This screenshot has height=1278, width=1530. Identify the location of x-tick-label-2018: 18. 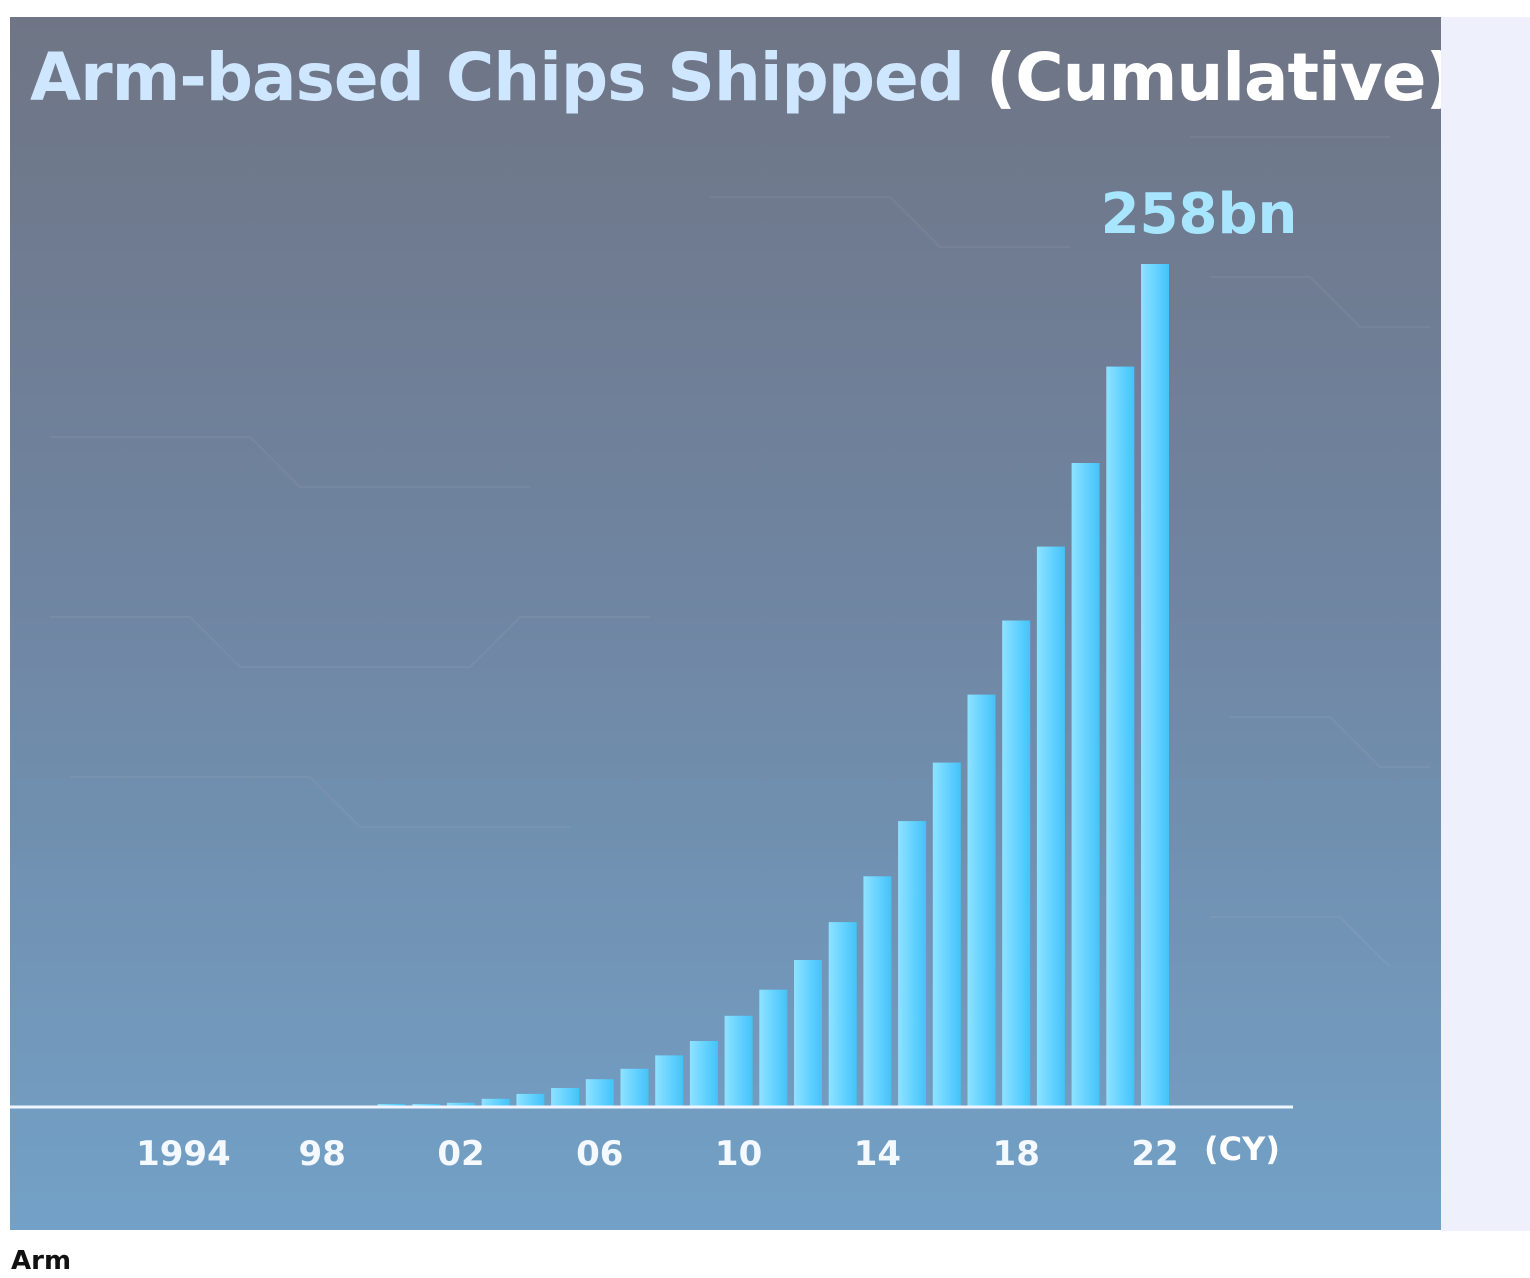
(1016, 1154).